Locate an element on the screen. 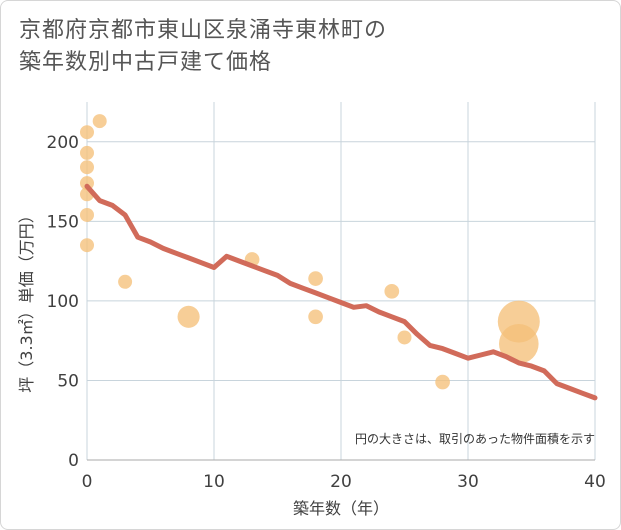  y-tick-label: 200 is located at coordinates (63, 143).